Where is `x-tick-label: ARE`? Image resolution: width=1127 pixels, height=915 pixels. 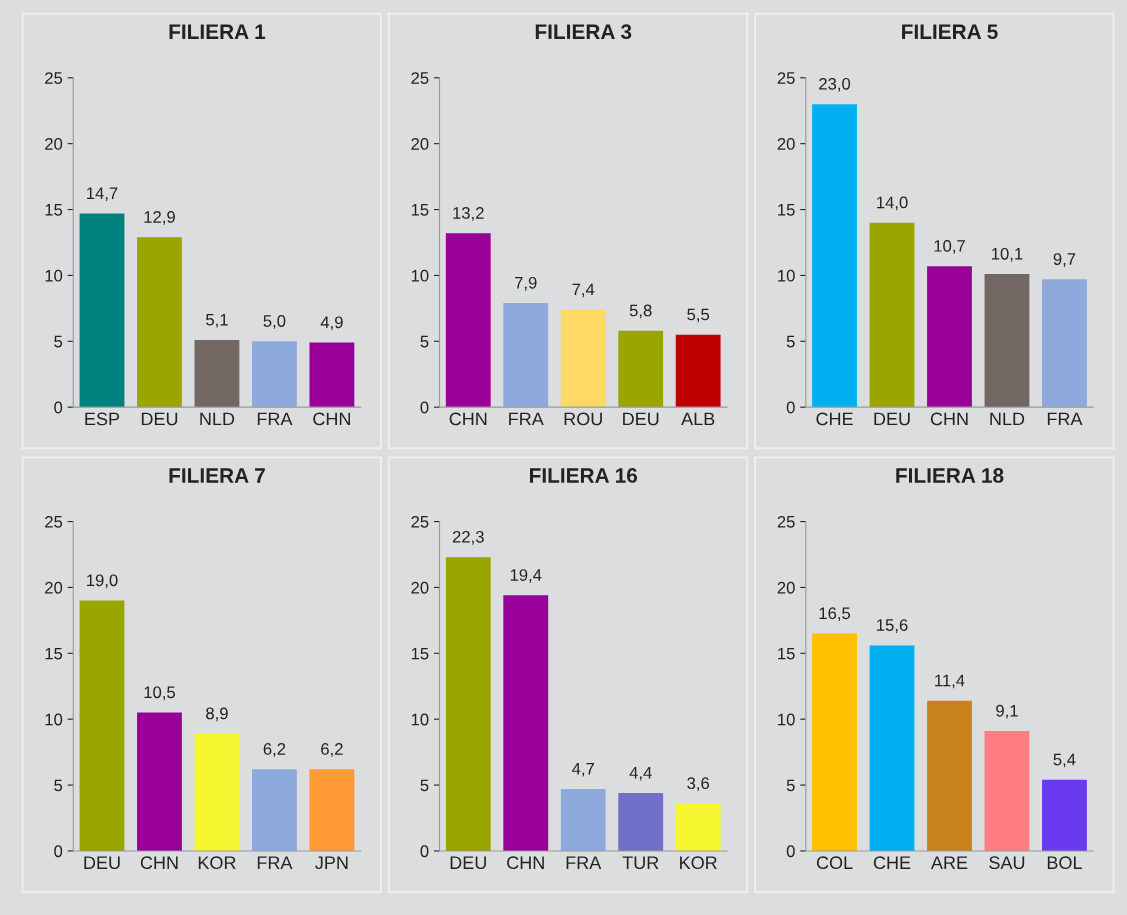 x-tick-label: ARE is located at coordinates (949, 862).